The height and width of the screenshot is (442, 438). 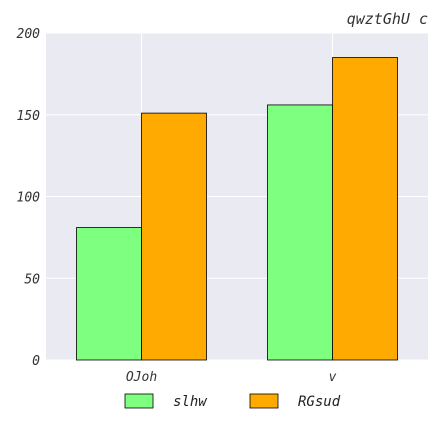 What do you see at coordinates (109, 294) in the screenshot?
I see `bar-slhw-OJoh` at bounding box center [109, 294].